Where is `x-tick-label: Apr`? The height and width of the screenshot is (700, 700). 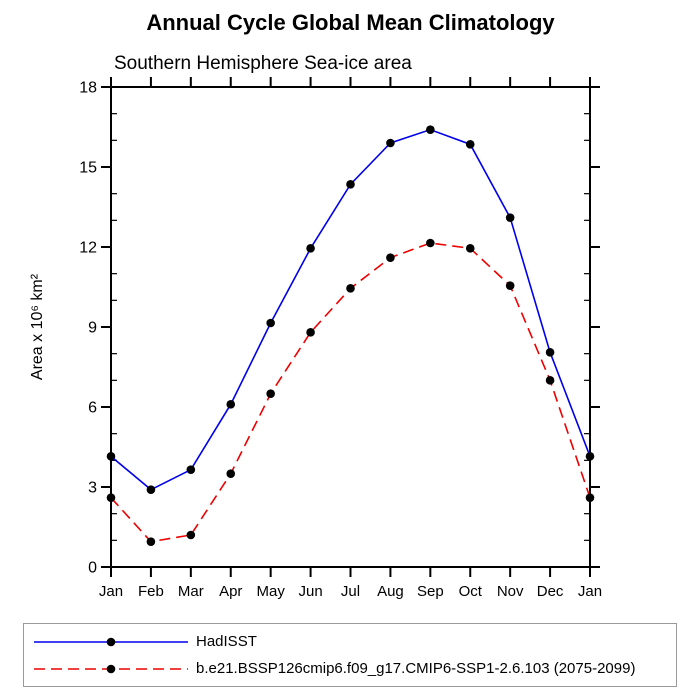
x-tick-label: Apr is located at coordinates (230, 591).